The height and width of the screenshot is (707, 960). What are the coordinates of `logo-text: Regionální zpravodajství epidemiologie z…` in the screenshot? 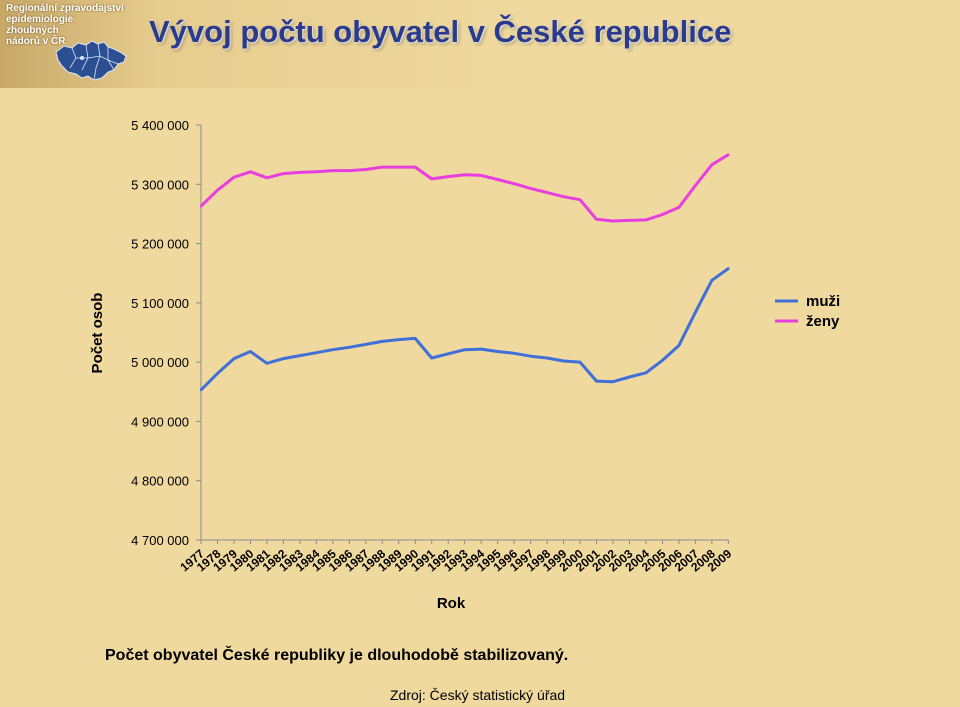 It's located at (71, 25).